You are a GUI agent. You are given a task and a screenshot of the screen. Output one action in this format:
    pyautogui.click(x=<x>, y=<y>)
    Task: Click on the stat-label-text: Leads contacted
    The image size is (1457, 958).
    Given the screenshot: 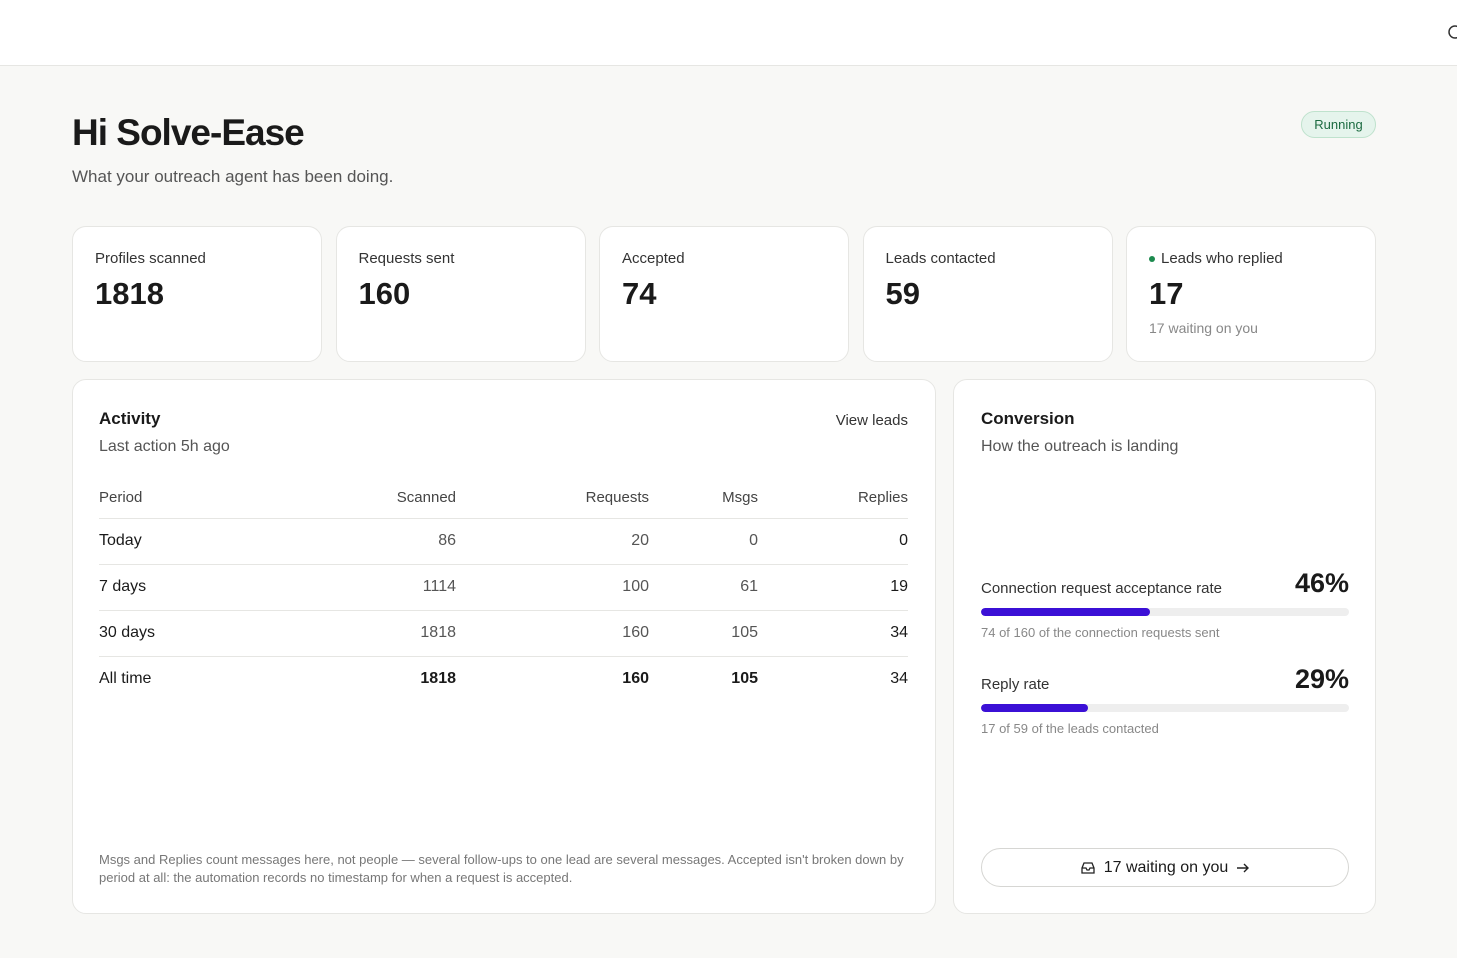 What is the action you would take?
    pyautogui.click(x=940, y=258)
    